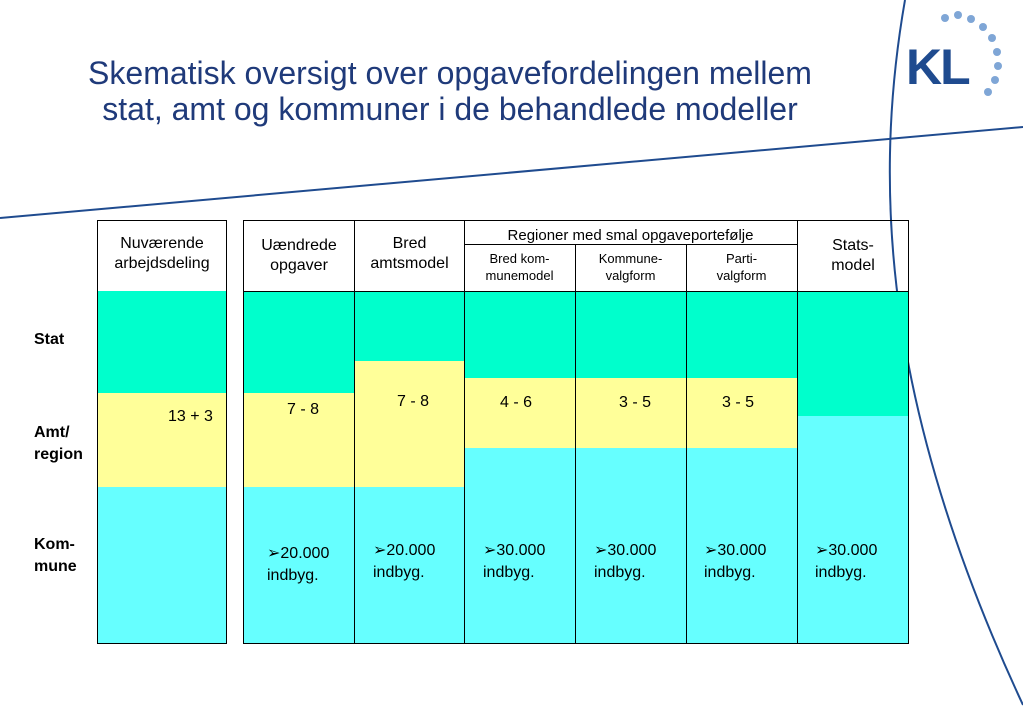 The image size is (1023, 708). I want to click on header-sub-broad-1: Bred kom-, so click(519, 258).